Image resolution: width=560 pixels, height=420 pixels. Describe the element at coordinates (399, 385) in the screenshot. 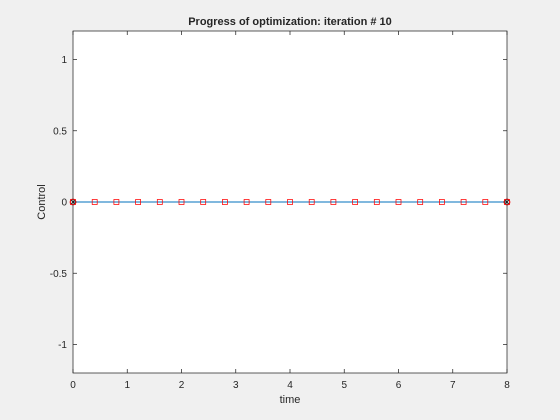

I see `x-tick-label: 6` at that location.